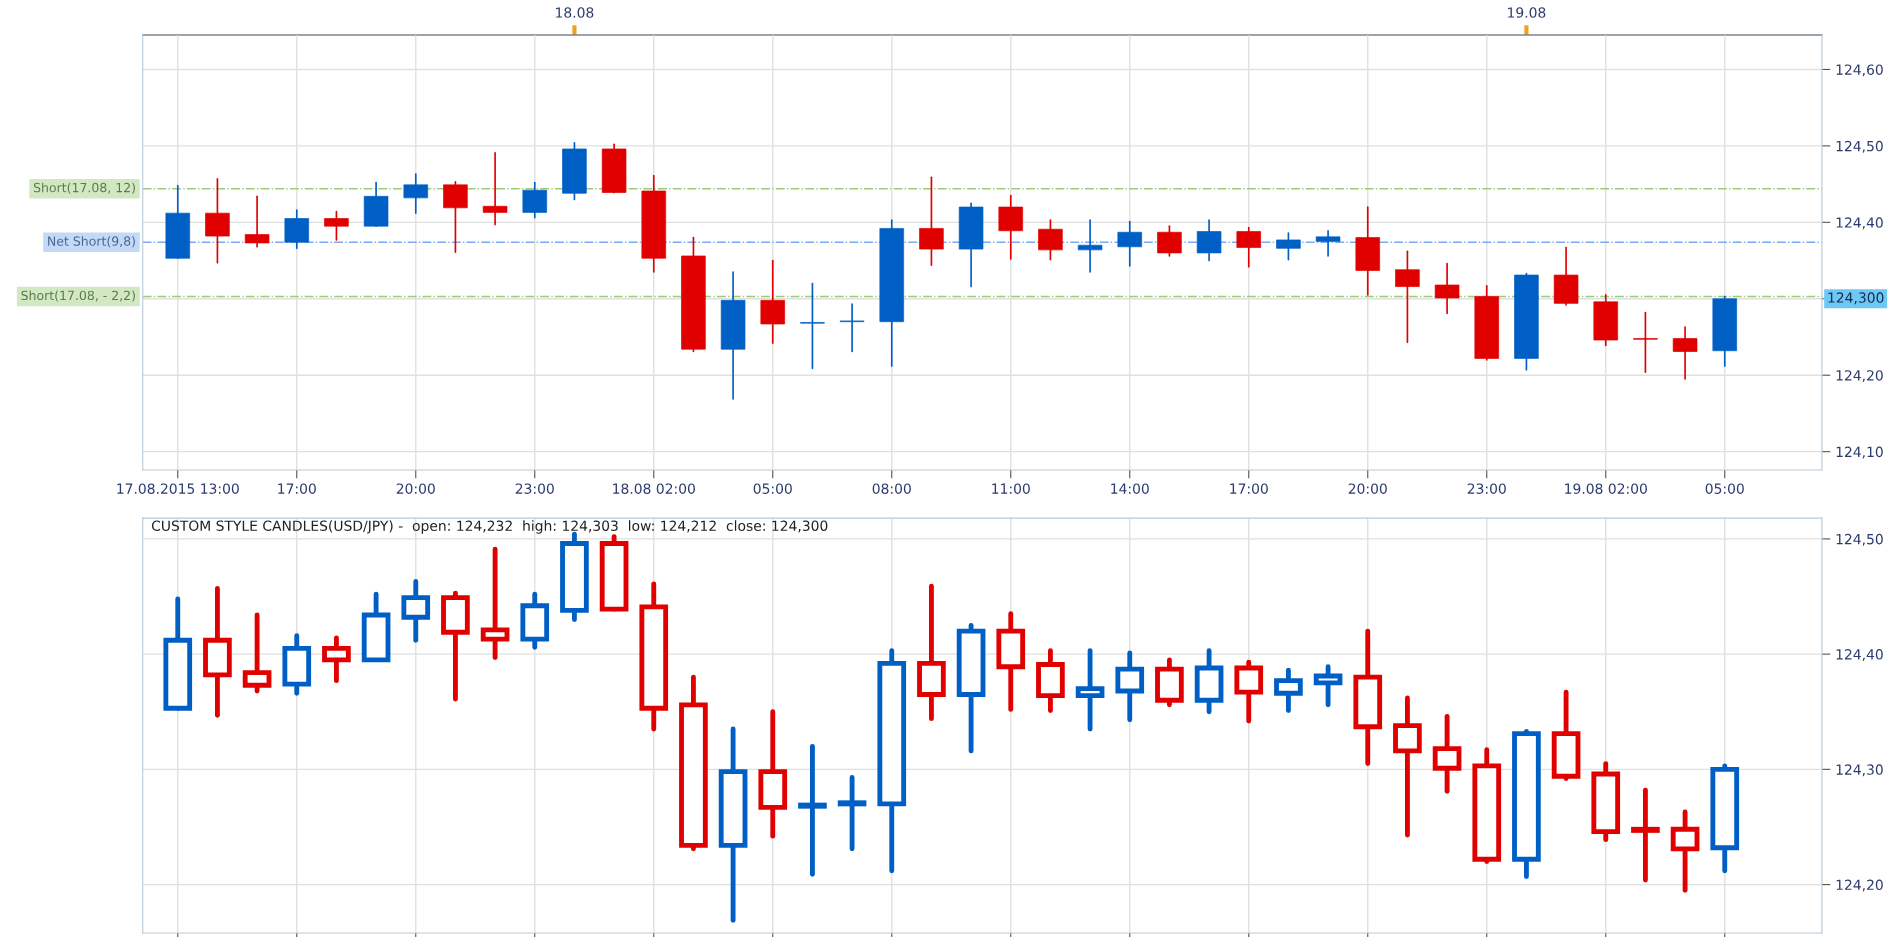 This screenshot has height=937, width=1903. What do you see at coordinates (91, 242) in the screenshot?
I see `ref-line-label: Net Short(9,8)` at bounding box center [91, 242].